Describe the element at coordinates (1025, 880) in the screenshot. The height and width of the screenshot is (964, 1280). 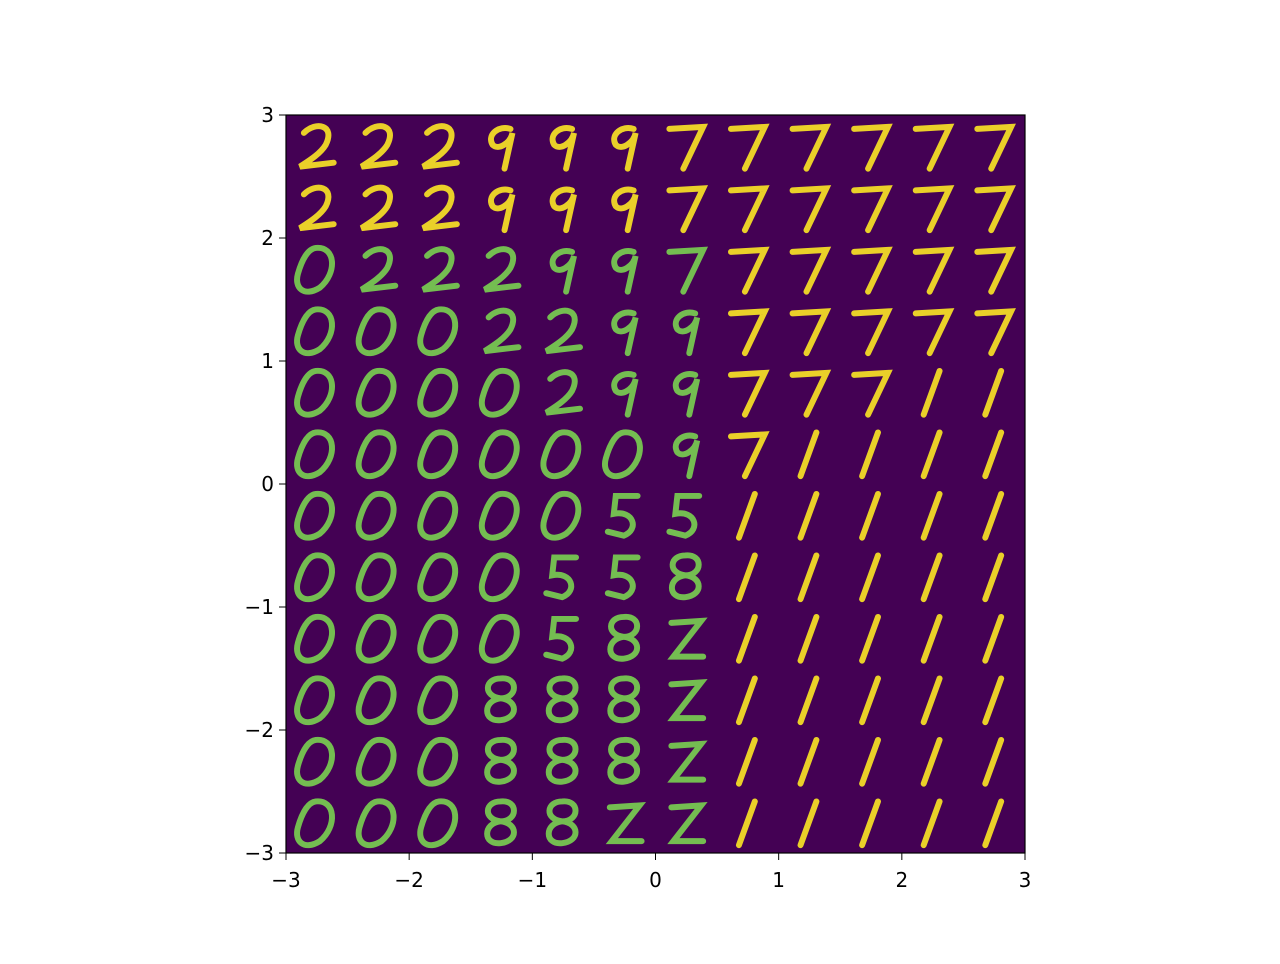
I see `x-tick-label: 3` at that location.